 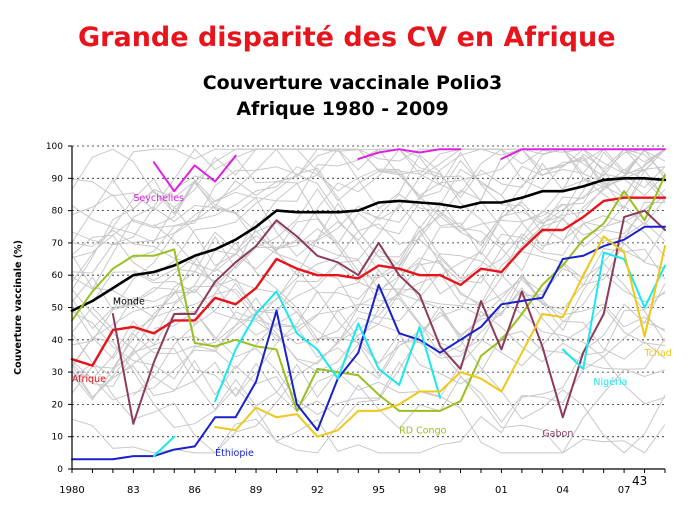 I want to click on x-tick-label-86: 86, so click(x=194, y=490).